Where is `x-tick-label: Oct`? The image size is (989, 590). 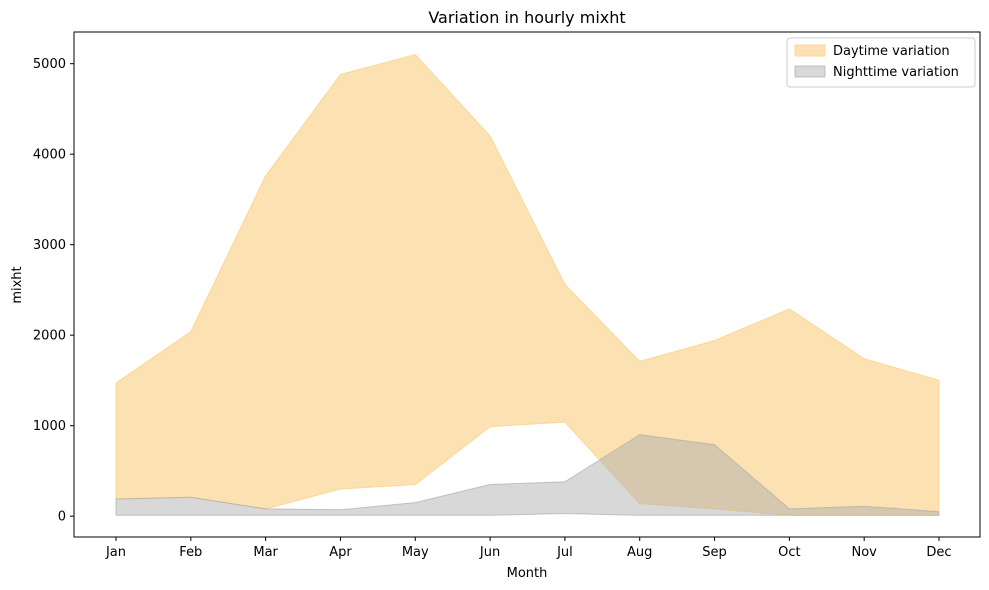
x-tick-label: Oct is located at coordinates (789, 552).